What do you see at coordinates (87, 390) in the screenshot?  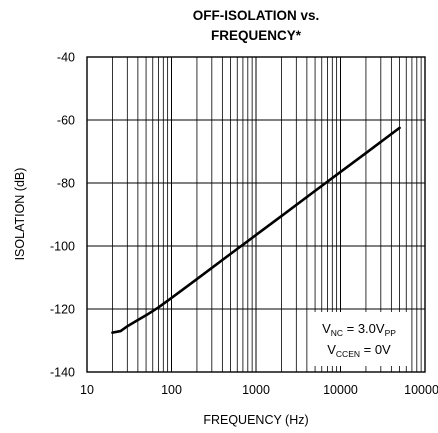 I see `x-tick-label: 10` at bounding box center [87, 390].